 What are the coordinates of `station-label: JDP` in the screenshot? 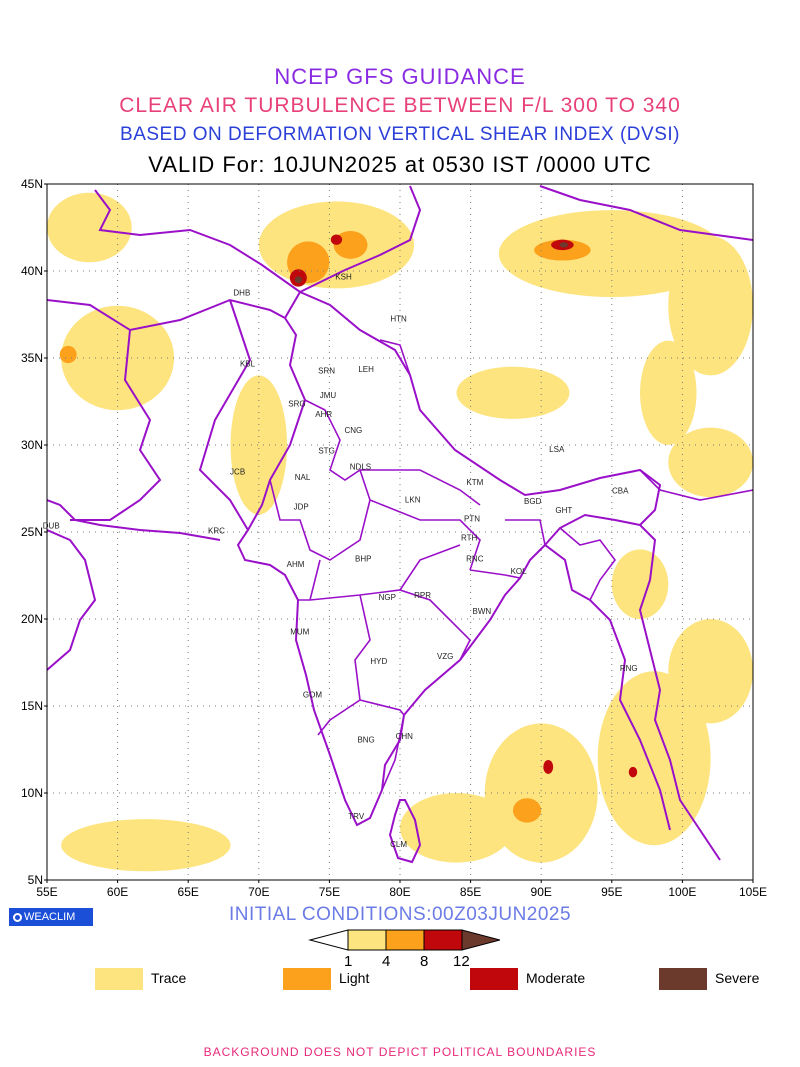 It's located at (301, 506).